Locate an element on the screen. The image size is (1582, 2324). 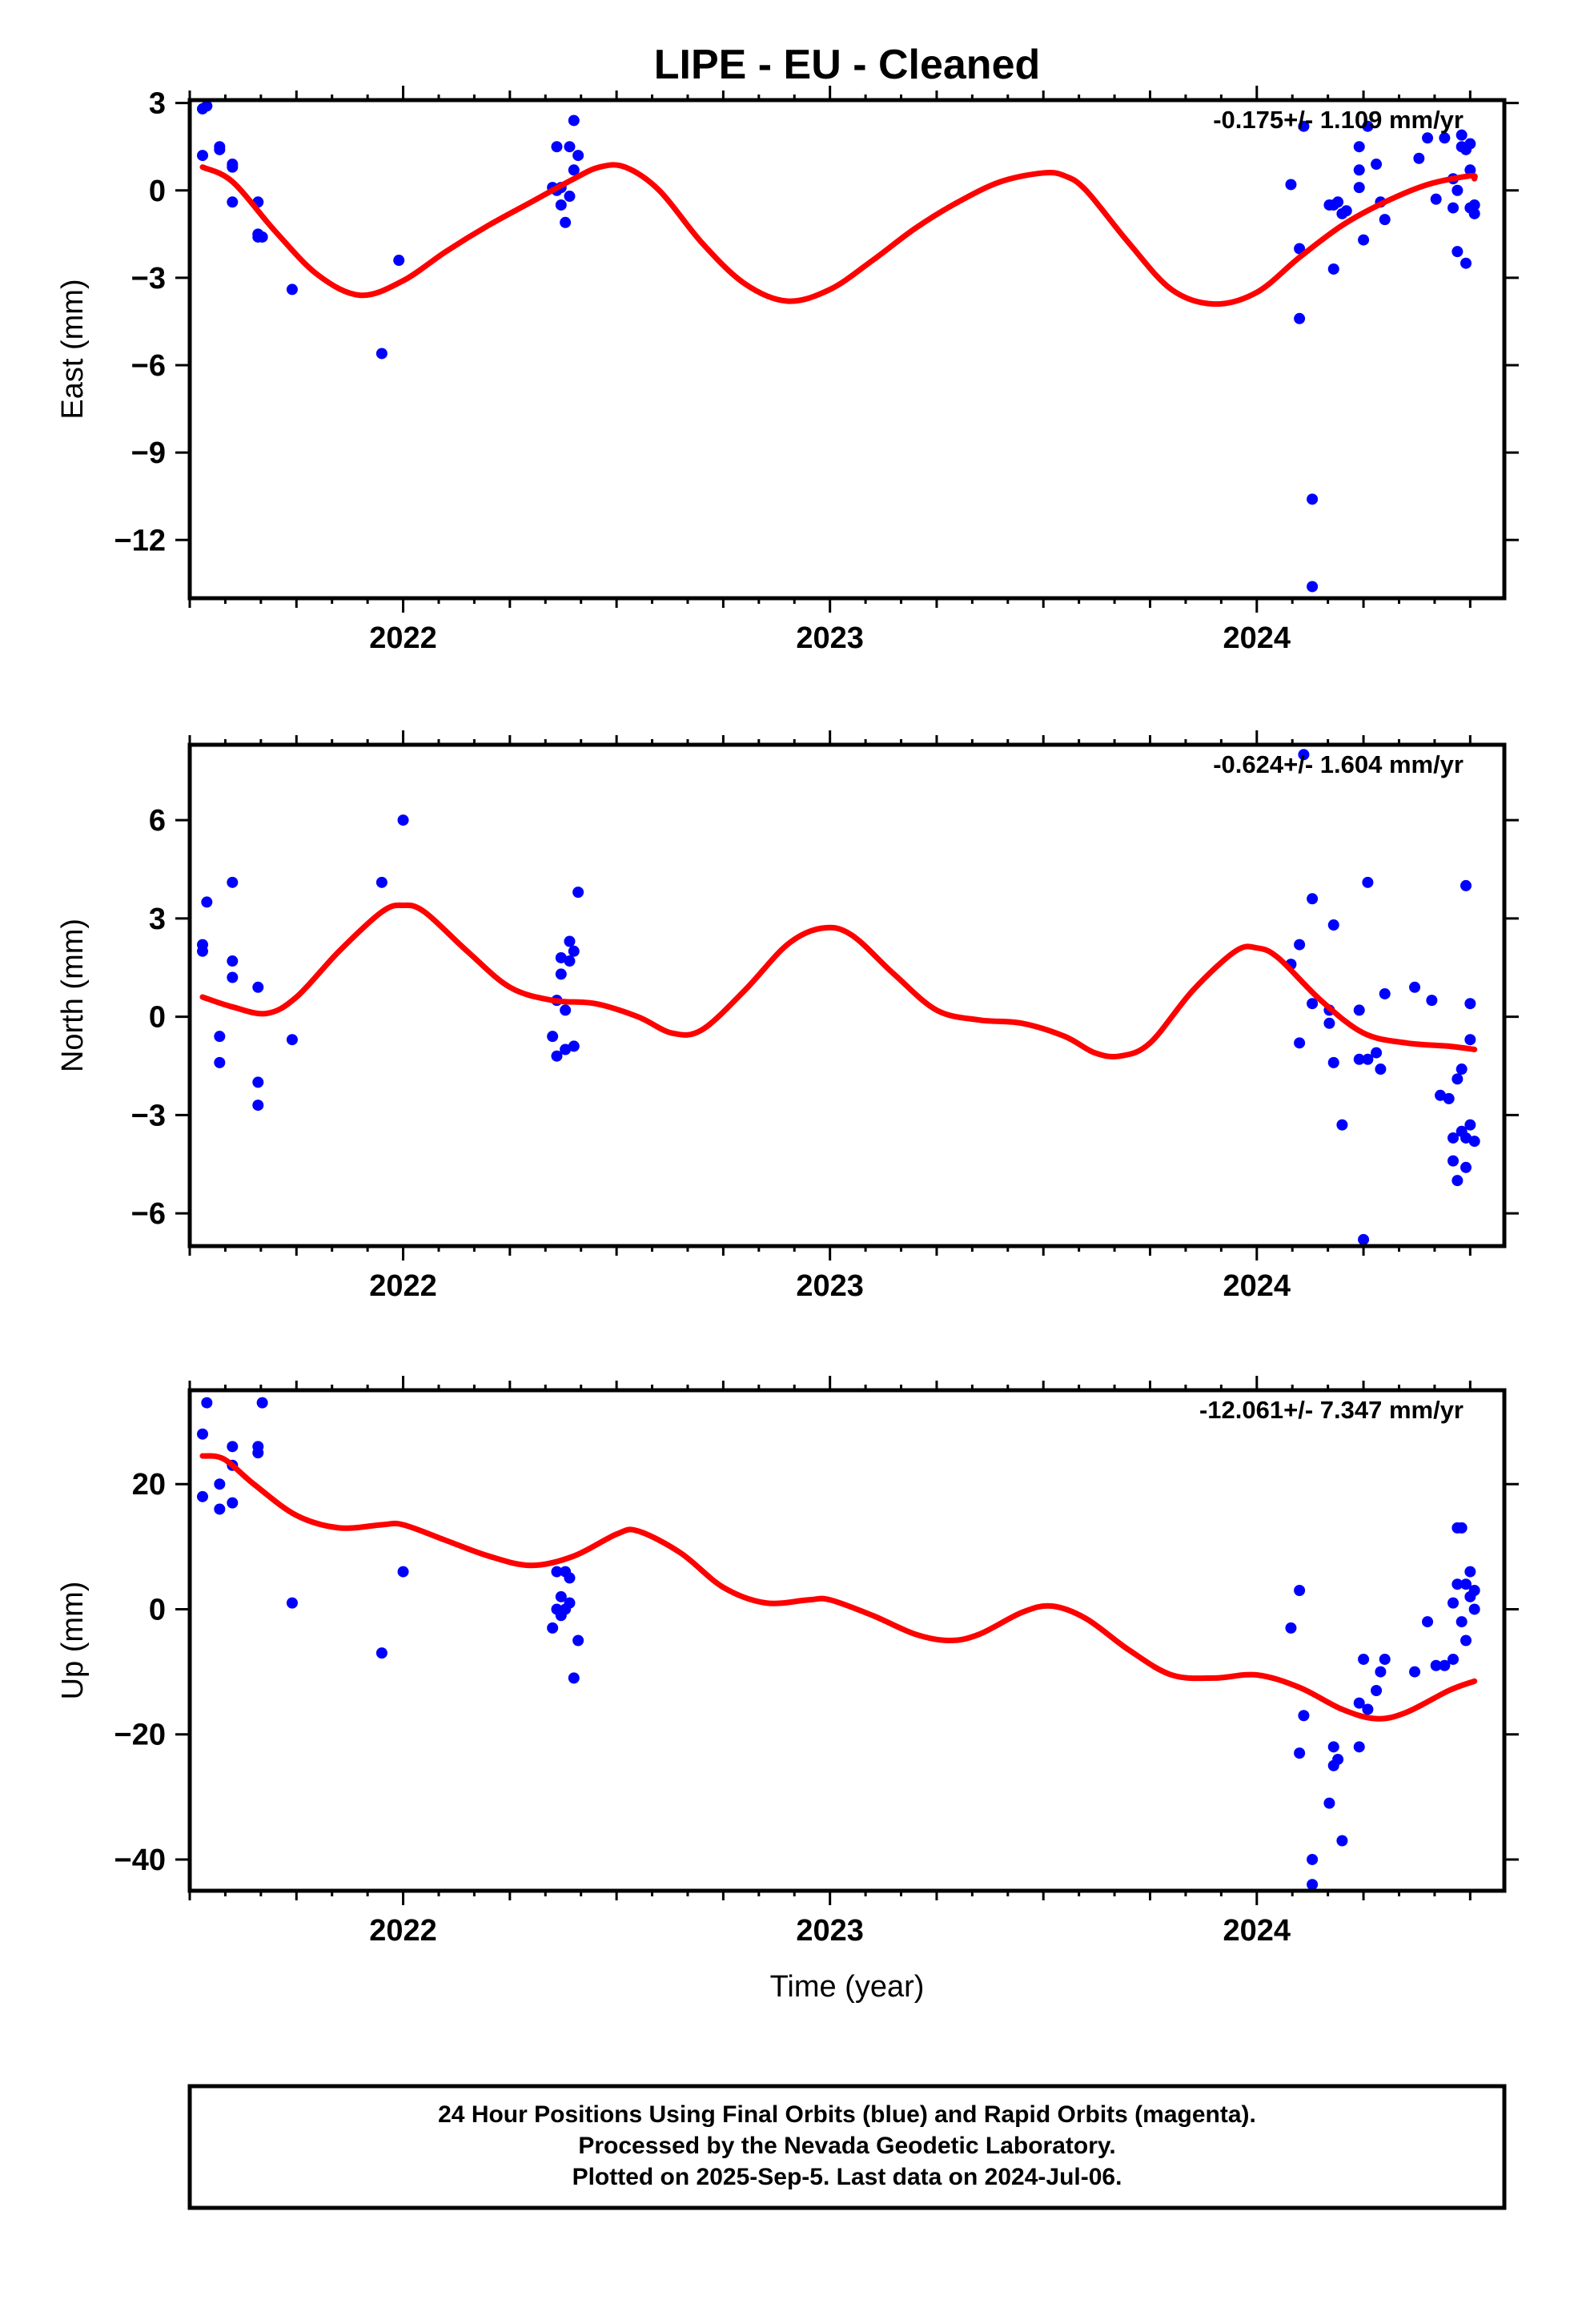
y-tick-label: 3 is located at coordinates (157, 920).